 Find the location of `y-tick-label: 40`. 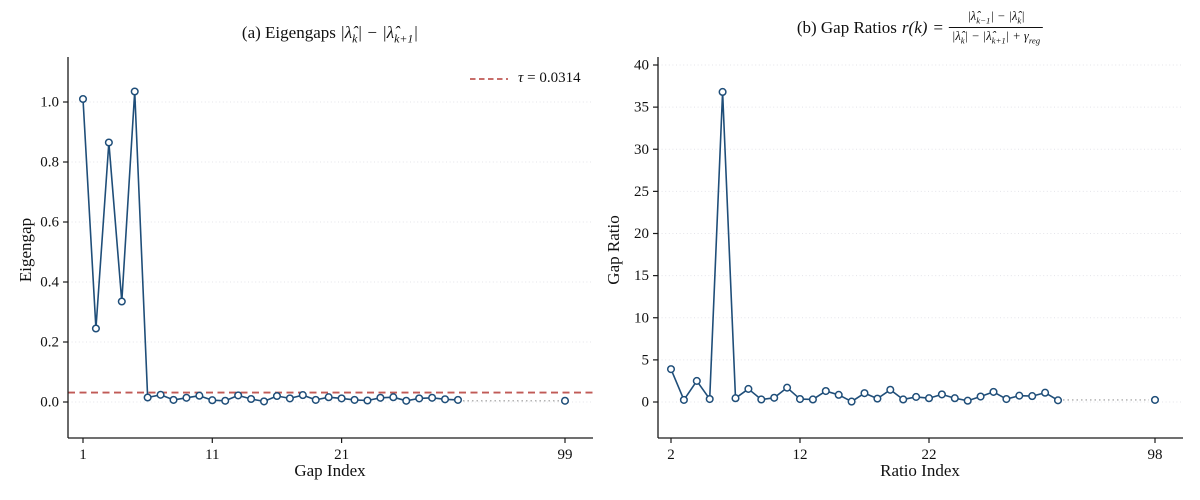

y-tick-label: 40 is located at coordinates (641, 66).